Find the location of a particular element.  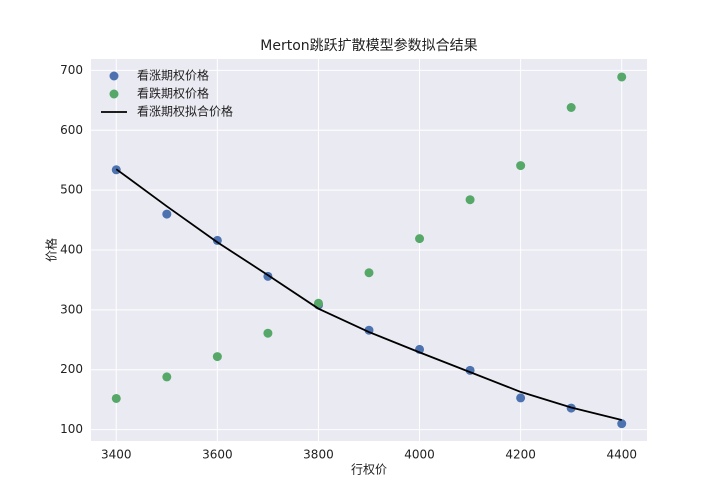

x-tick-label: 3400 is located at coordinates (116, 455).